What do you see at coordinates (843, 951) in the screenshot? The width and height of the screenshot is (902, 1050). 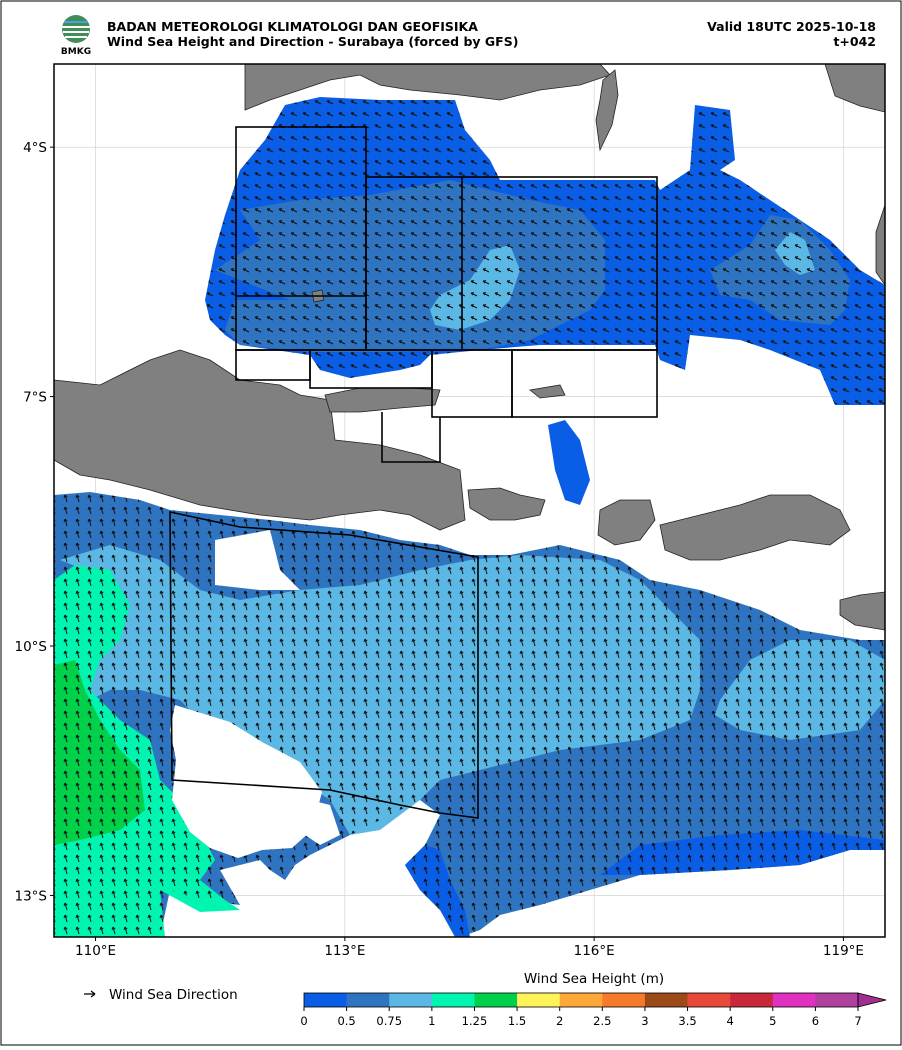 I see `x-tick-label: 119°E` at bounding box center [843, 951].